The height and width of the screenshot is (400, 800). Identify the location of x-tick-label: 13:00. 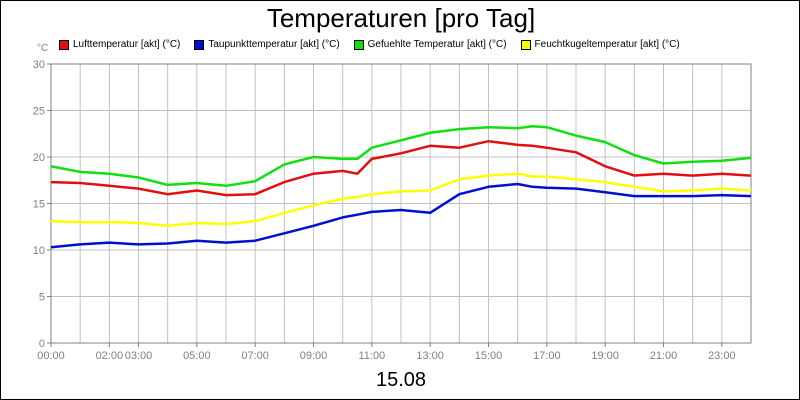
(430, 356).